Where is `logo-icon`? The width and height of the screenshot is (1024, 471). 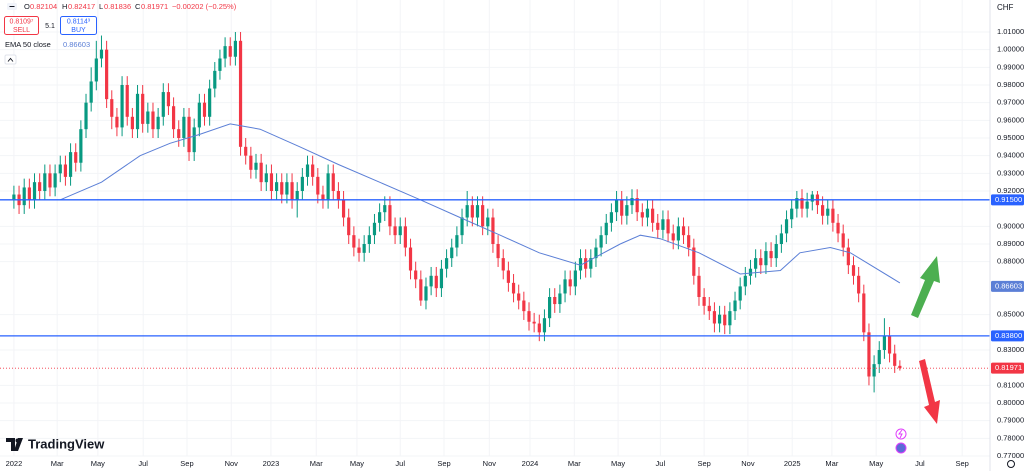 logo-icon is located at coordinates (14, 444).